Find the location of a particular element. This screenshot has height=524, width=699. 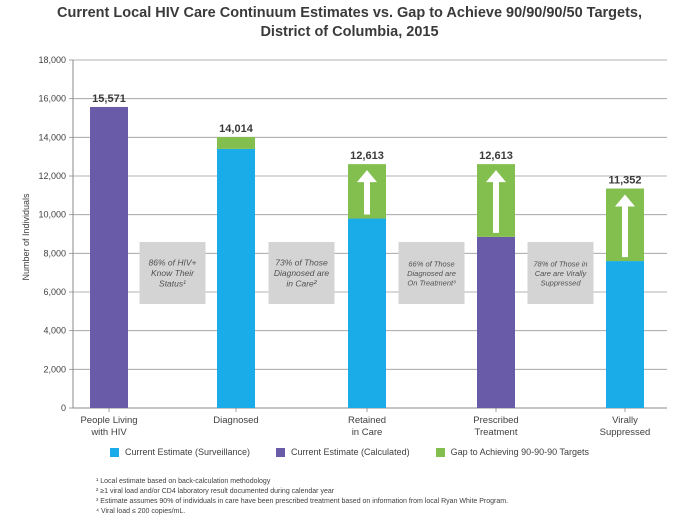

x-category-label-line2: Suppressed is located at coordinates (625, 432).